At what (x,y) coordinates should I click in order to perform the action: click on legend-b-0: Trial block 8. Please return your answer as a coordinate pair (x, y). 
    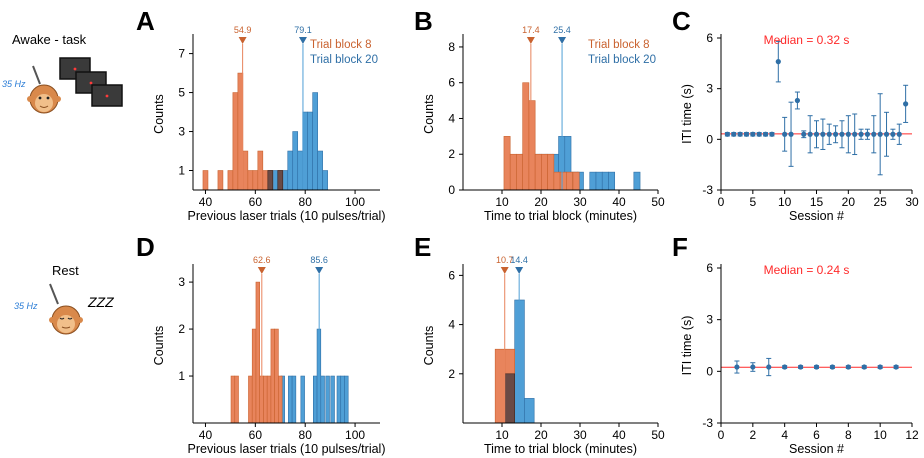
    Looking at the image, I should click on (619, 45).